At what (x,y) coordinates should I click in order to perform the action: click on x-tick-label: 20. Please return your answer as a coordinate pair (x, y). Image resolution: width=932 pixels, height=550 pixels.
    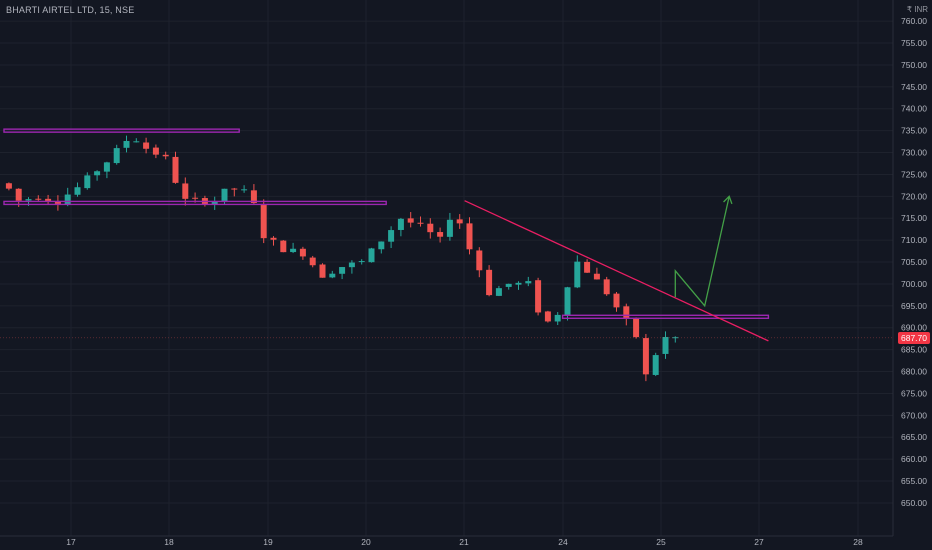
    Looking at the image, I should click on (366, 542).